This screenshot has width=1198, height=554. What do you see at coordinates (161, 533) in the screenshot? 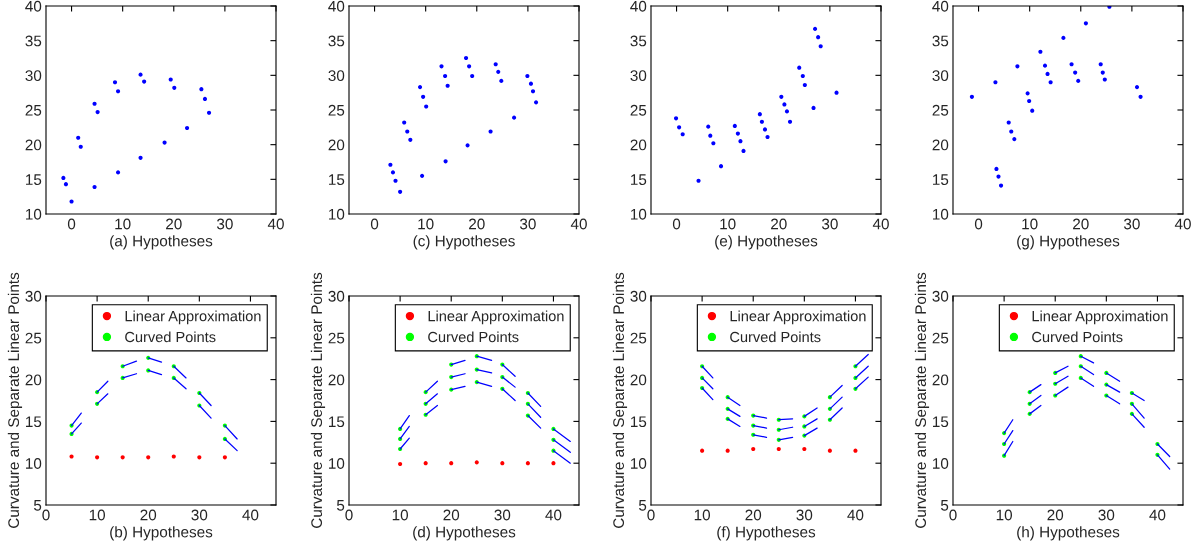
I see `x-axis-title: (b) Hypotheses` at bounding box center [161, 533].